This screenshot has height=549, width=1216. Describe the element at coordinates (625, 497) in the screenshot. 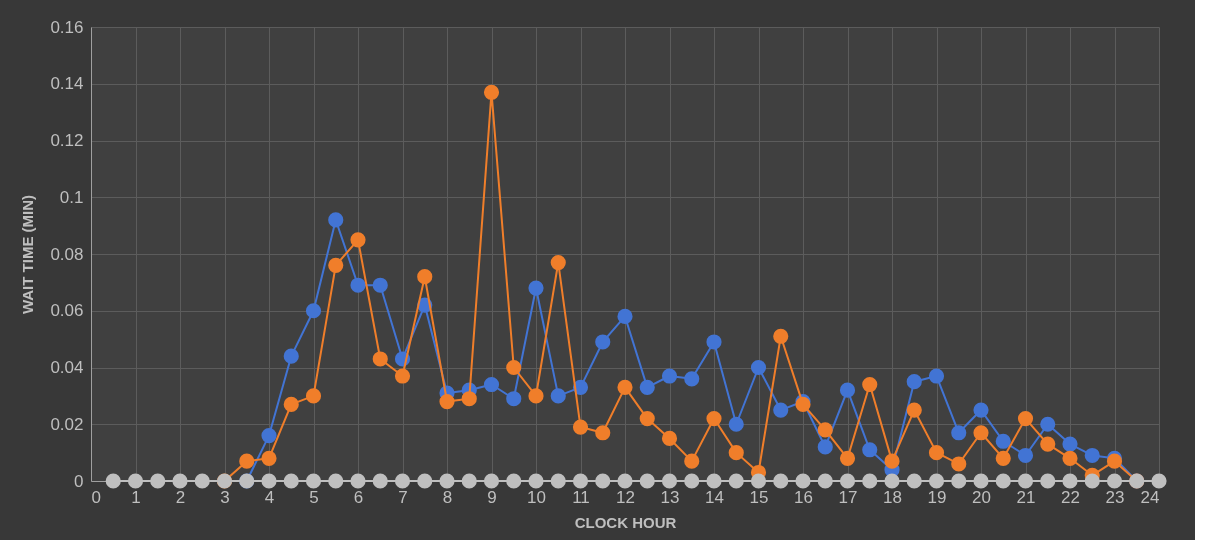

I see `x-tick-label: 12` at that location.